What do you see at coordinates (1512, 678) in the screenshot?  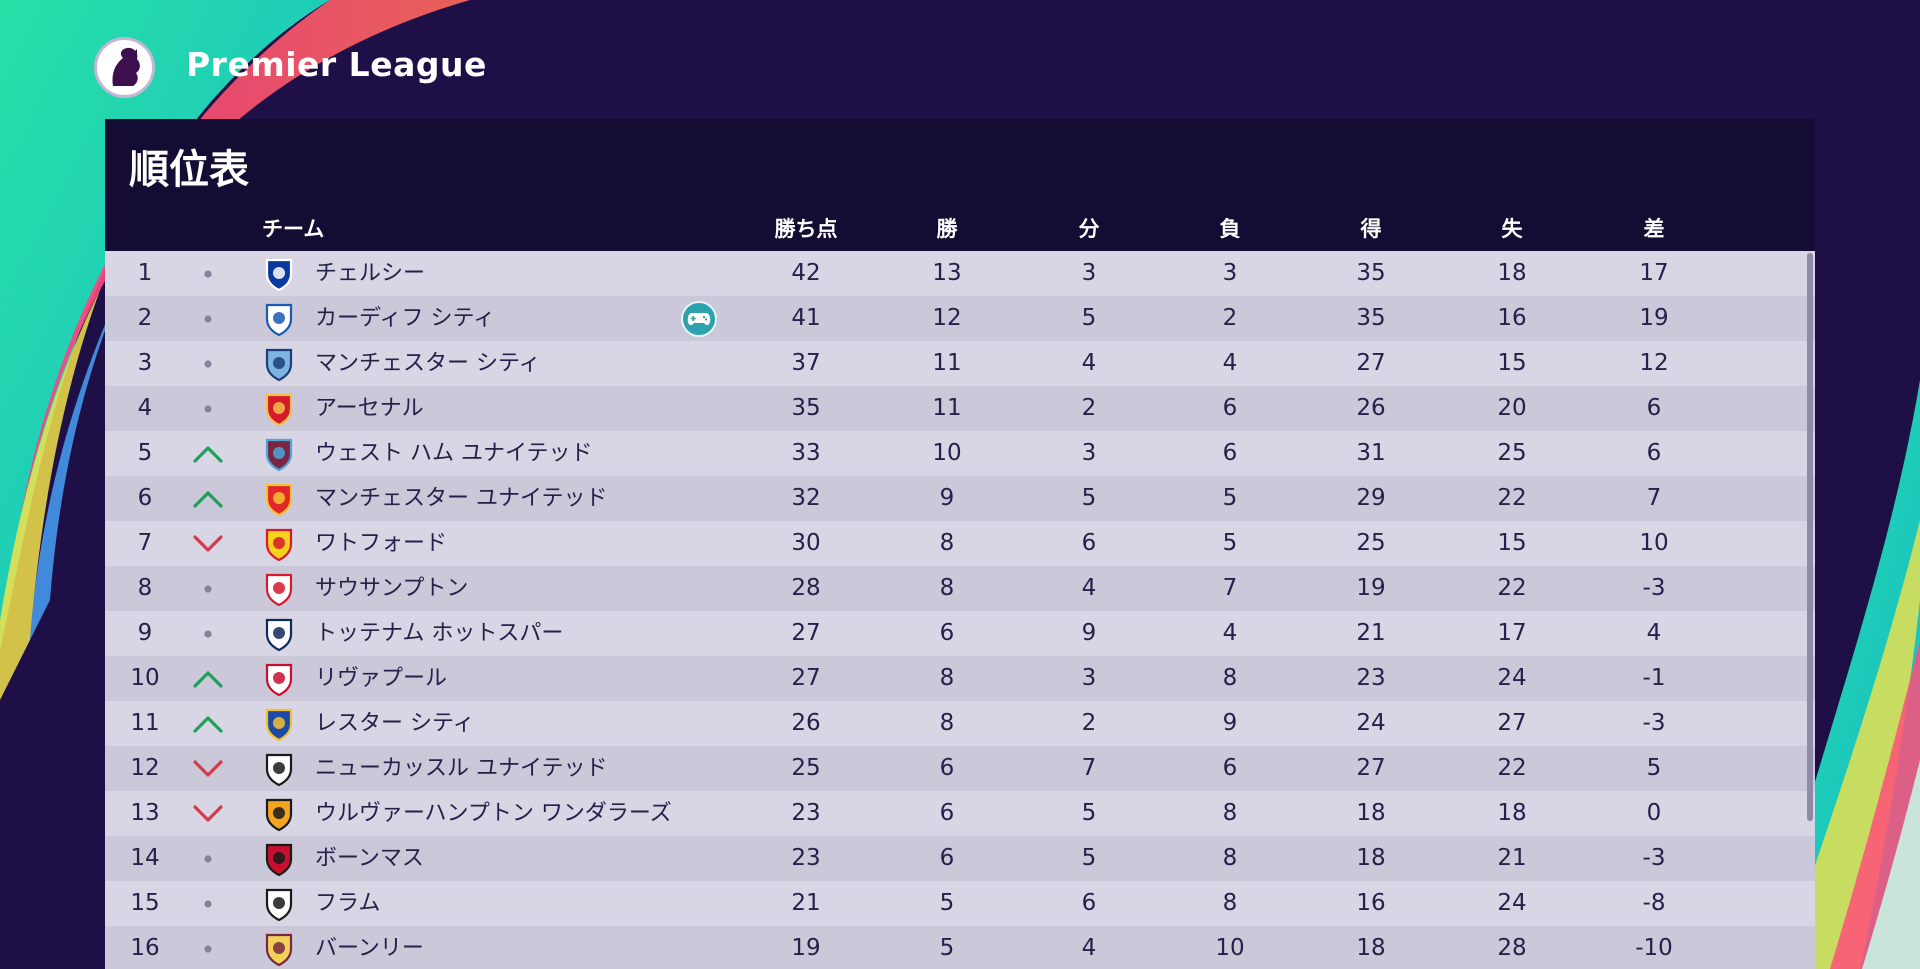 I see `goals-against: 24` at bounding box center [1512, 678].